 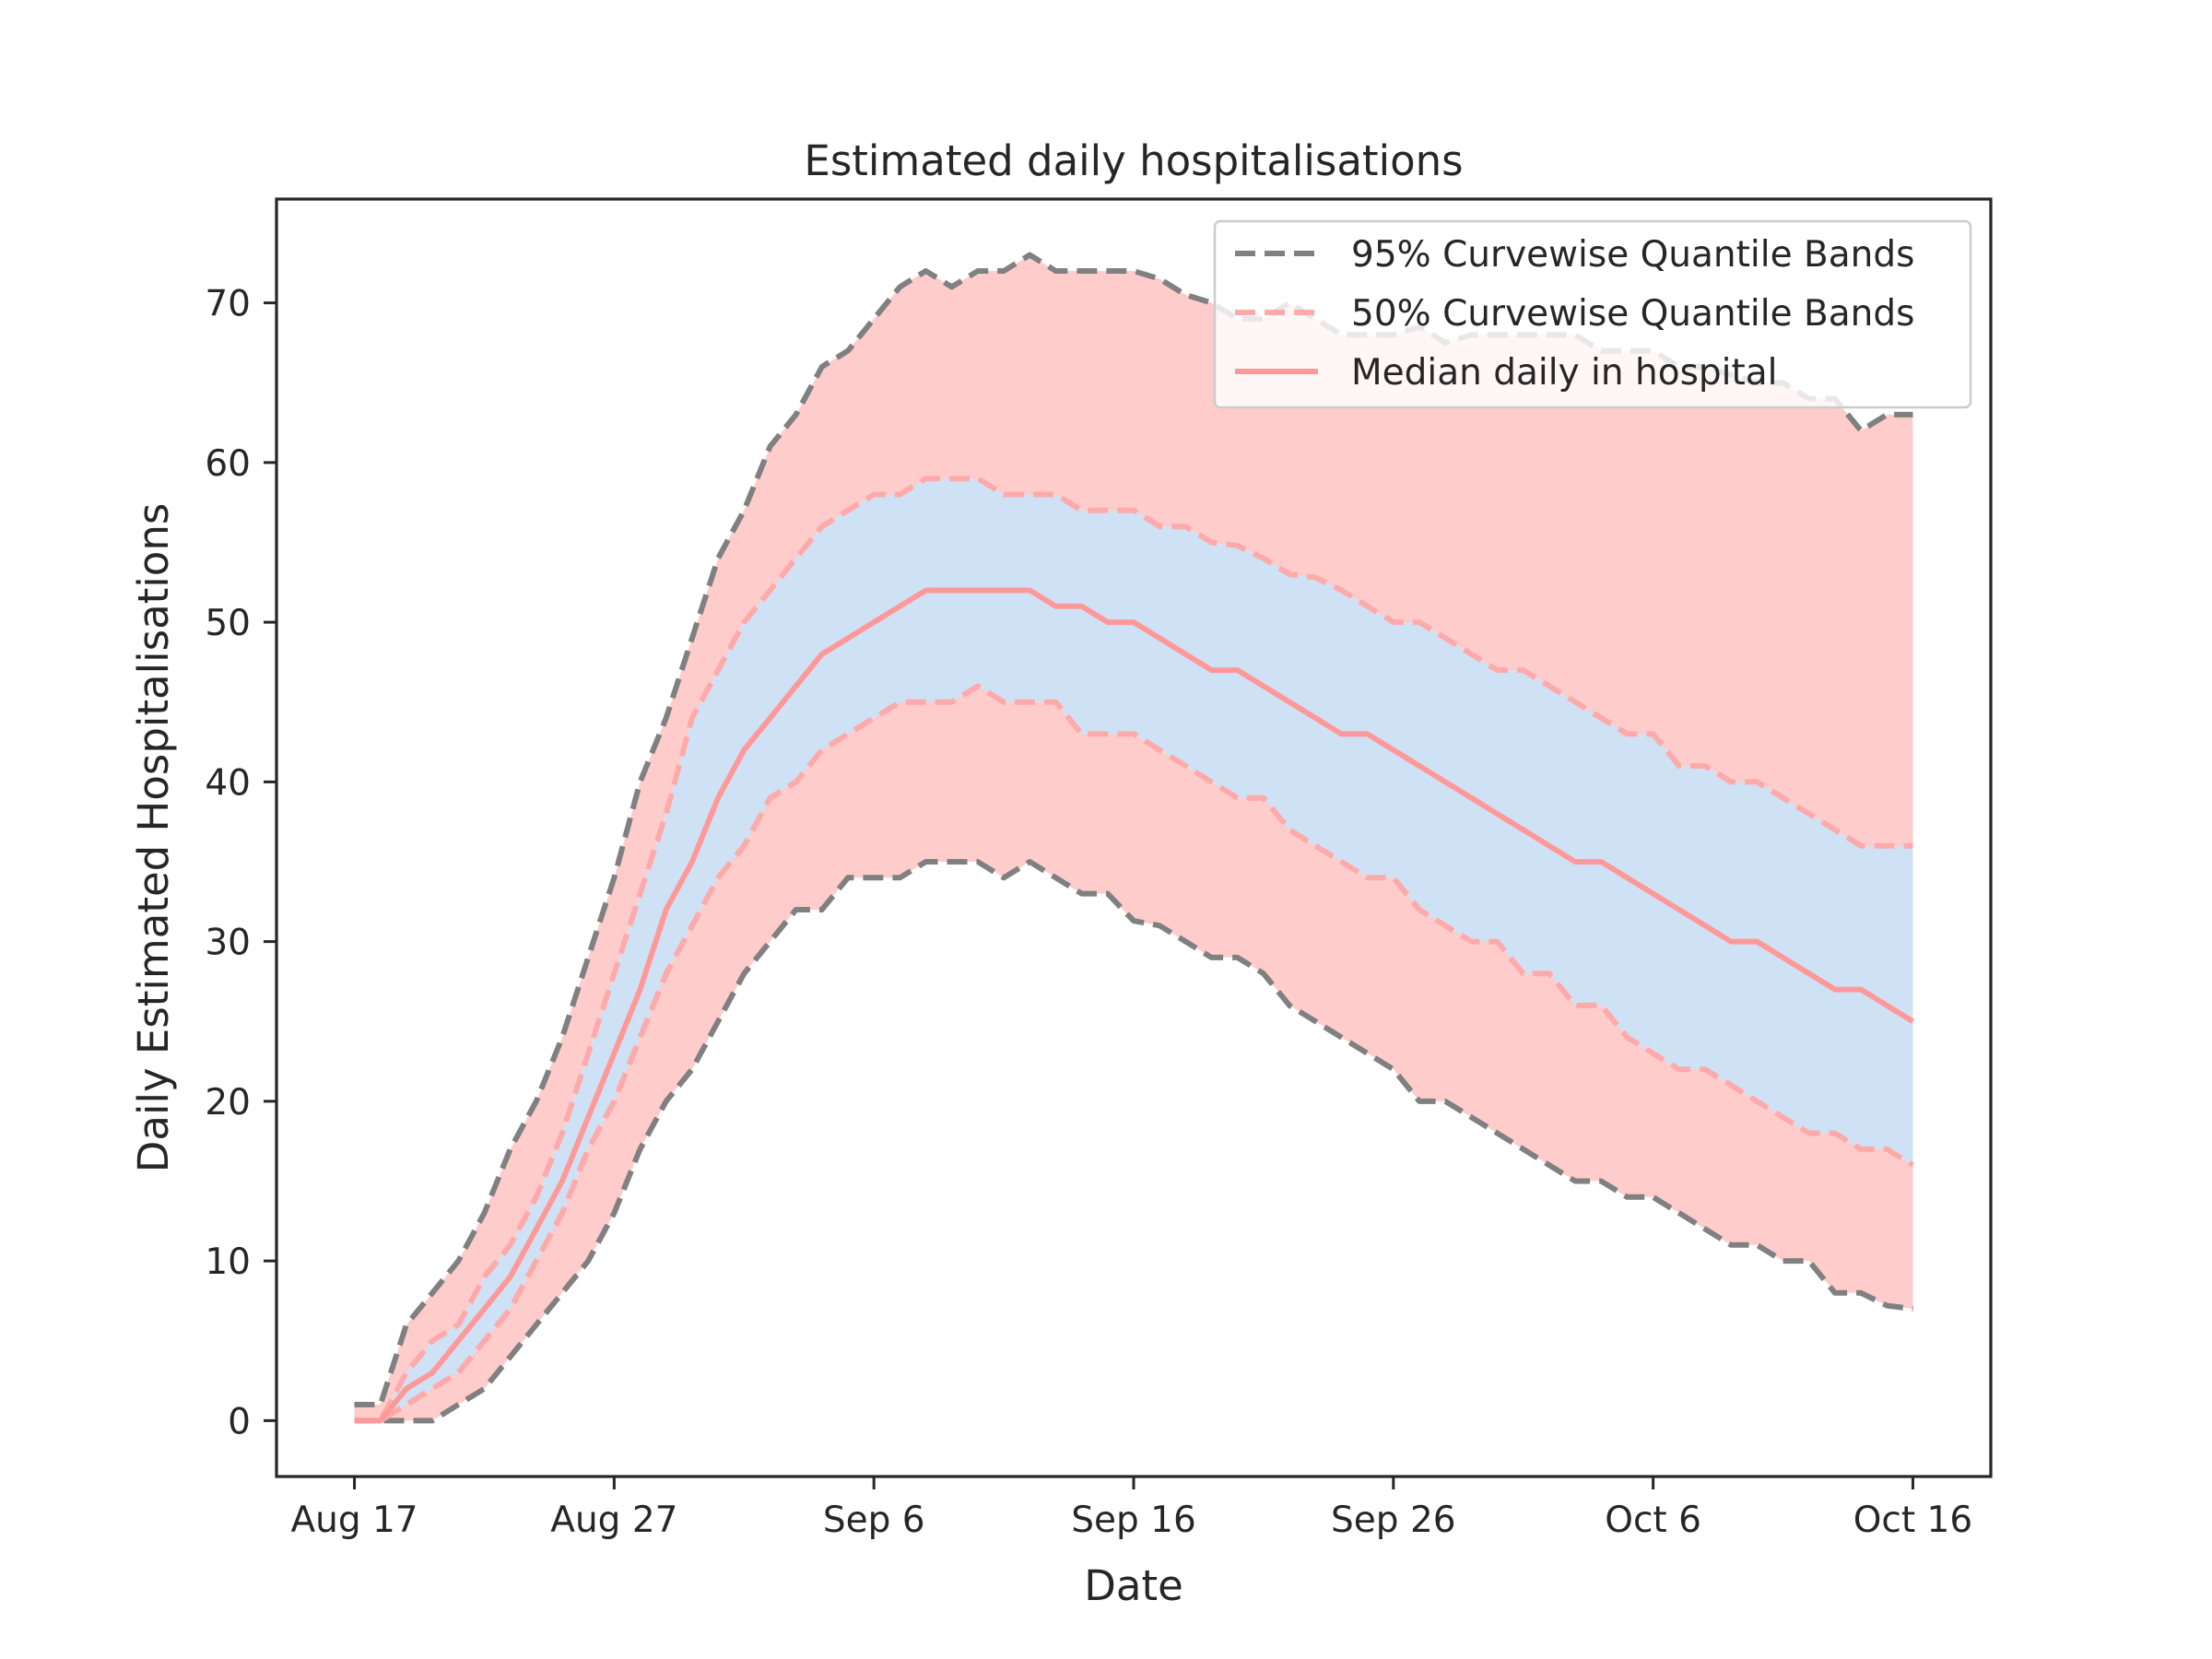 What do you see at coordinates (1133, 1585) in the screenshot?
I see `x-axis-label: Date` at bounding box center [1133, 1585].